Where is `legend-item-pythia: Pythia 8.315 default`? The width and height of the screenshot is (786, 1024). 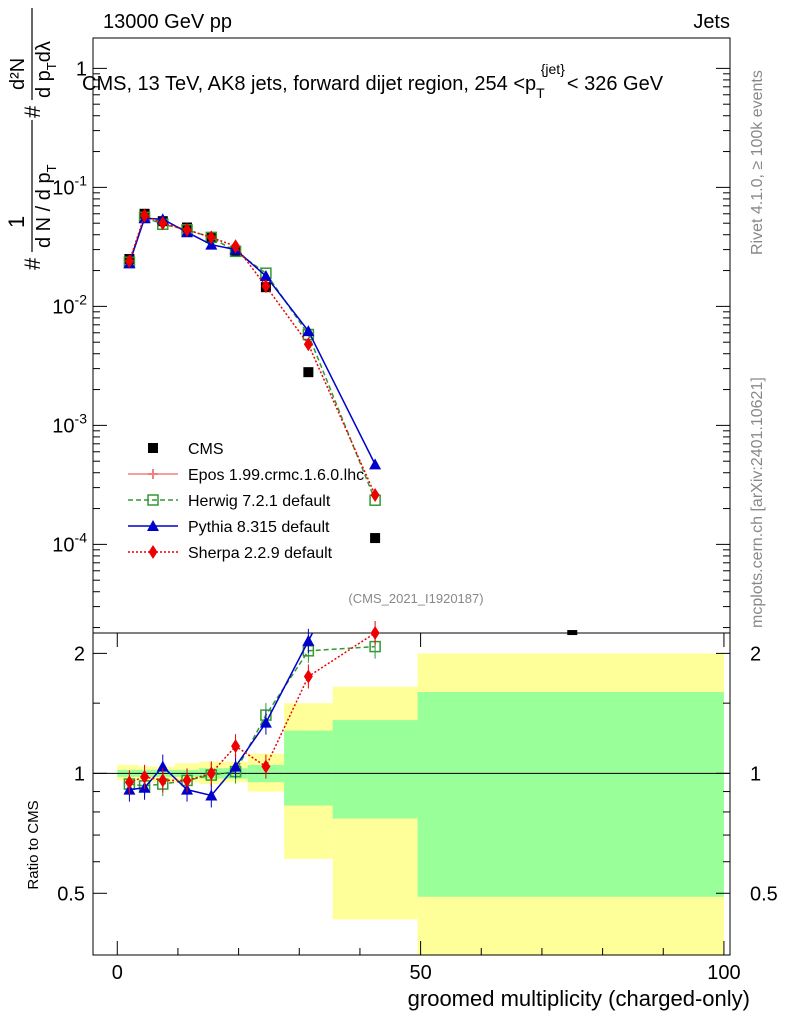
legend-item-pythia: Pythia 8.315 default is located at coordinates (229, 527).